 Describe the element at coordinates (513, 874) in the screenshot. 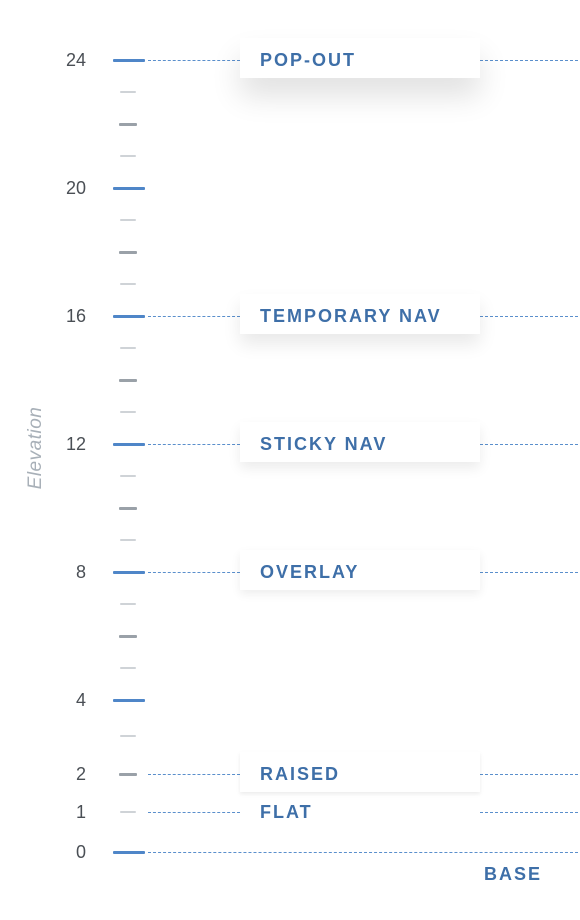

I see `base-label: BASE` at that location.